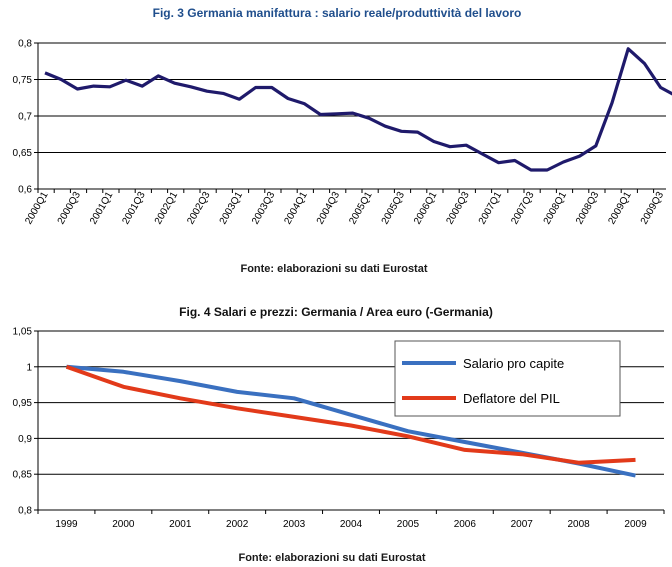  What do you see at coordinates (23, 475) in the screenshot?
I see `y-tick-label: 0,85` at bounding box center [23, 475].